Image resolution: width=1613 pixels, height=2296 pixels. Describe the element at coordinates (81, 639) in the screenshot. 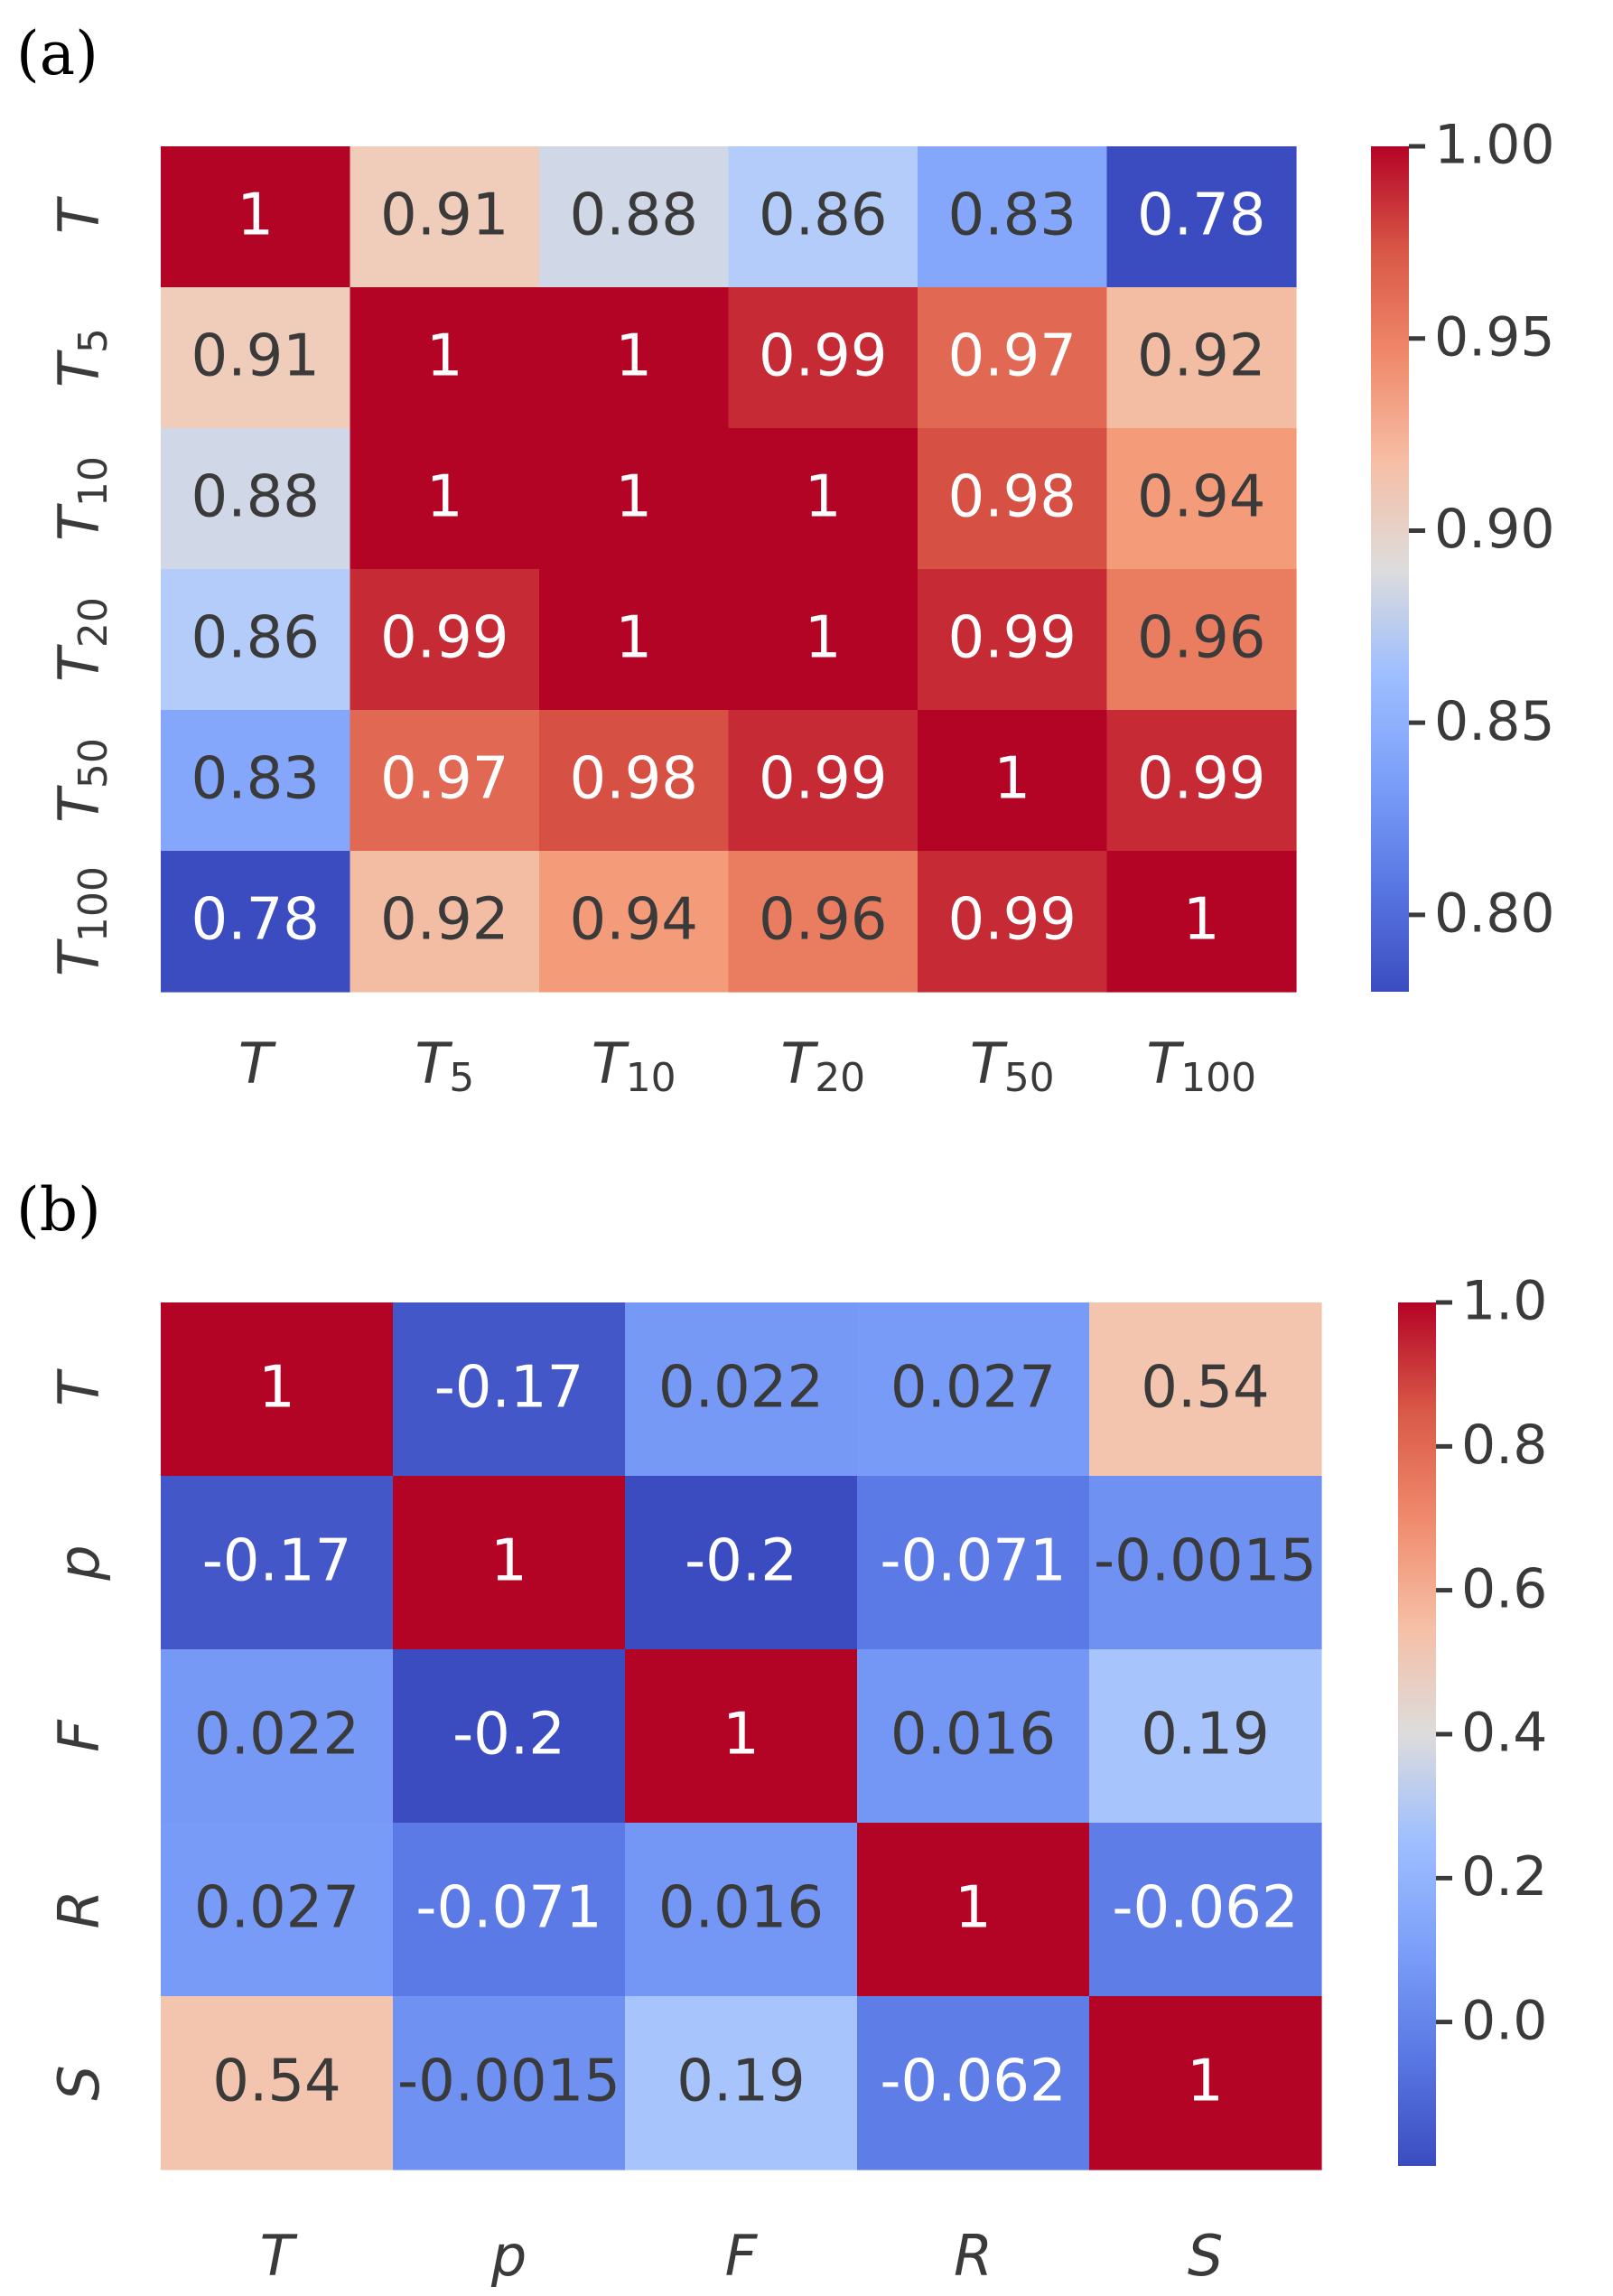

I see `y-tick-label: T20` at that location.